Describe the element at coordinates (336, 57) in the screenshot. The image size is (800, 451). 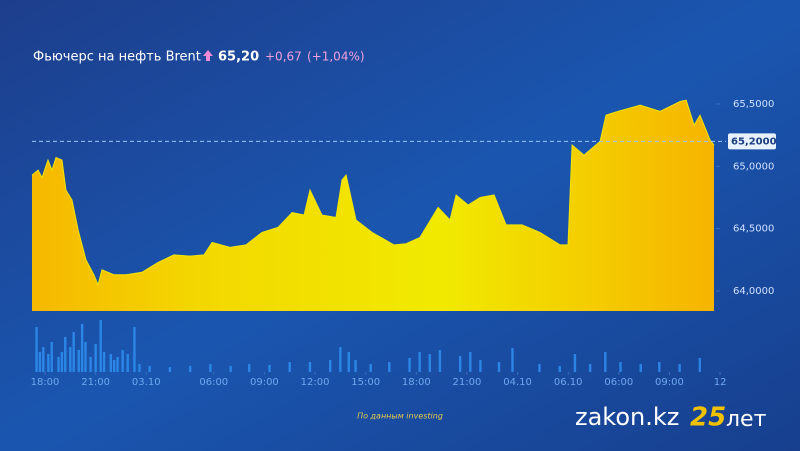
I see `change-pct: (+1,04%)` at that location.